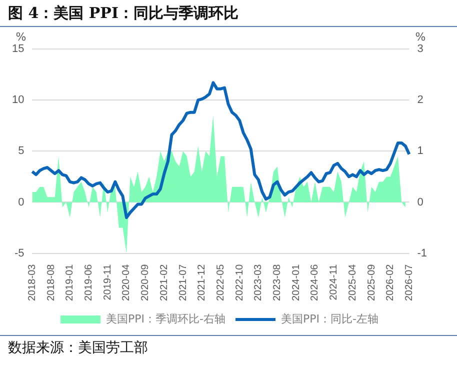  I want to click on source-note: 数据来源：美国劳工部, so click(78, 348).